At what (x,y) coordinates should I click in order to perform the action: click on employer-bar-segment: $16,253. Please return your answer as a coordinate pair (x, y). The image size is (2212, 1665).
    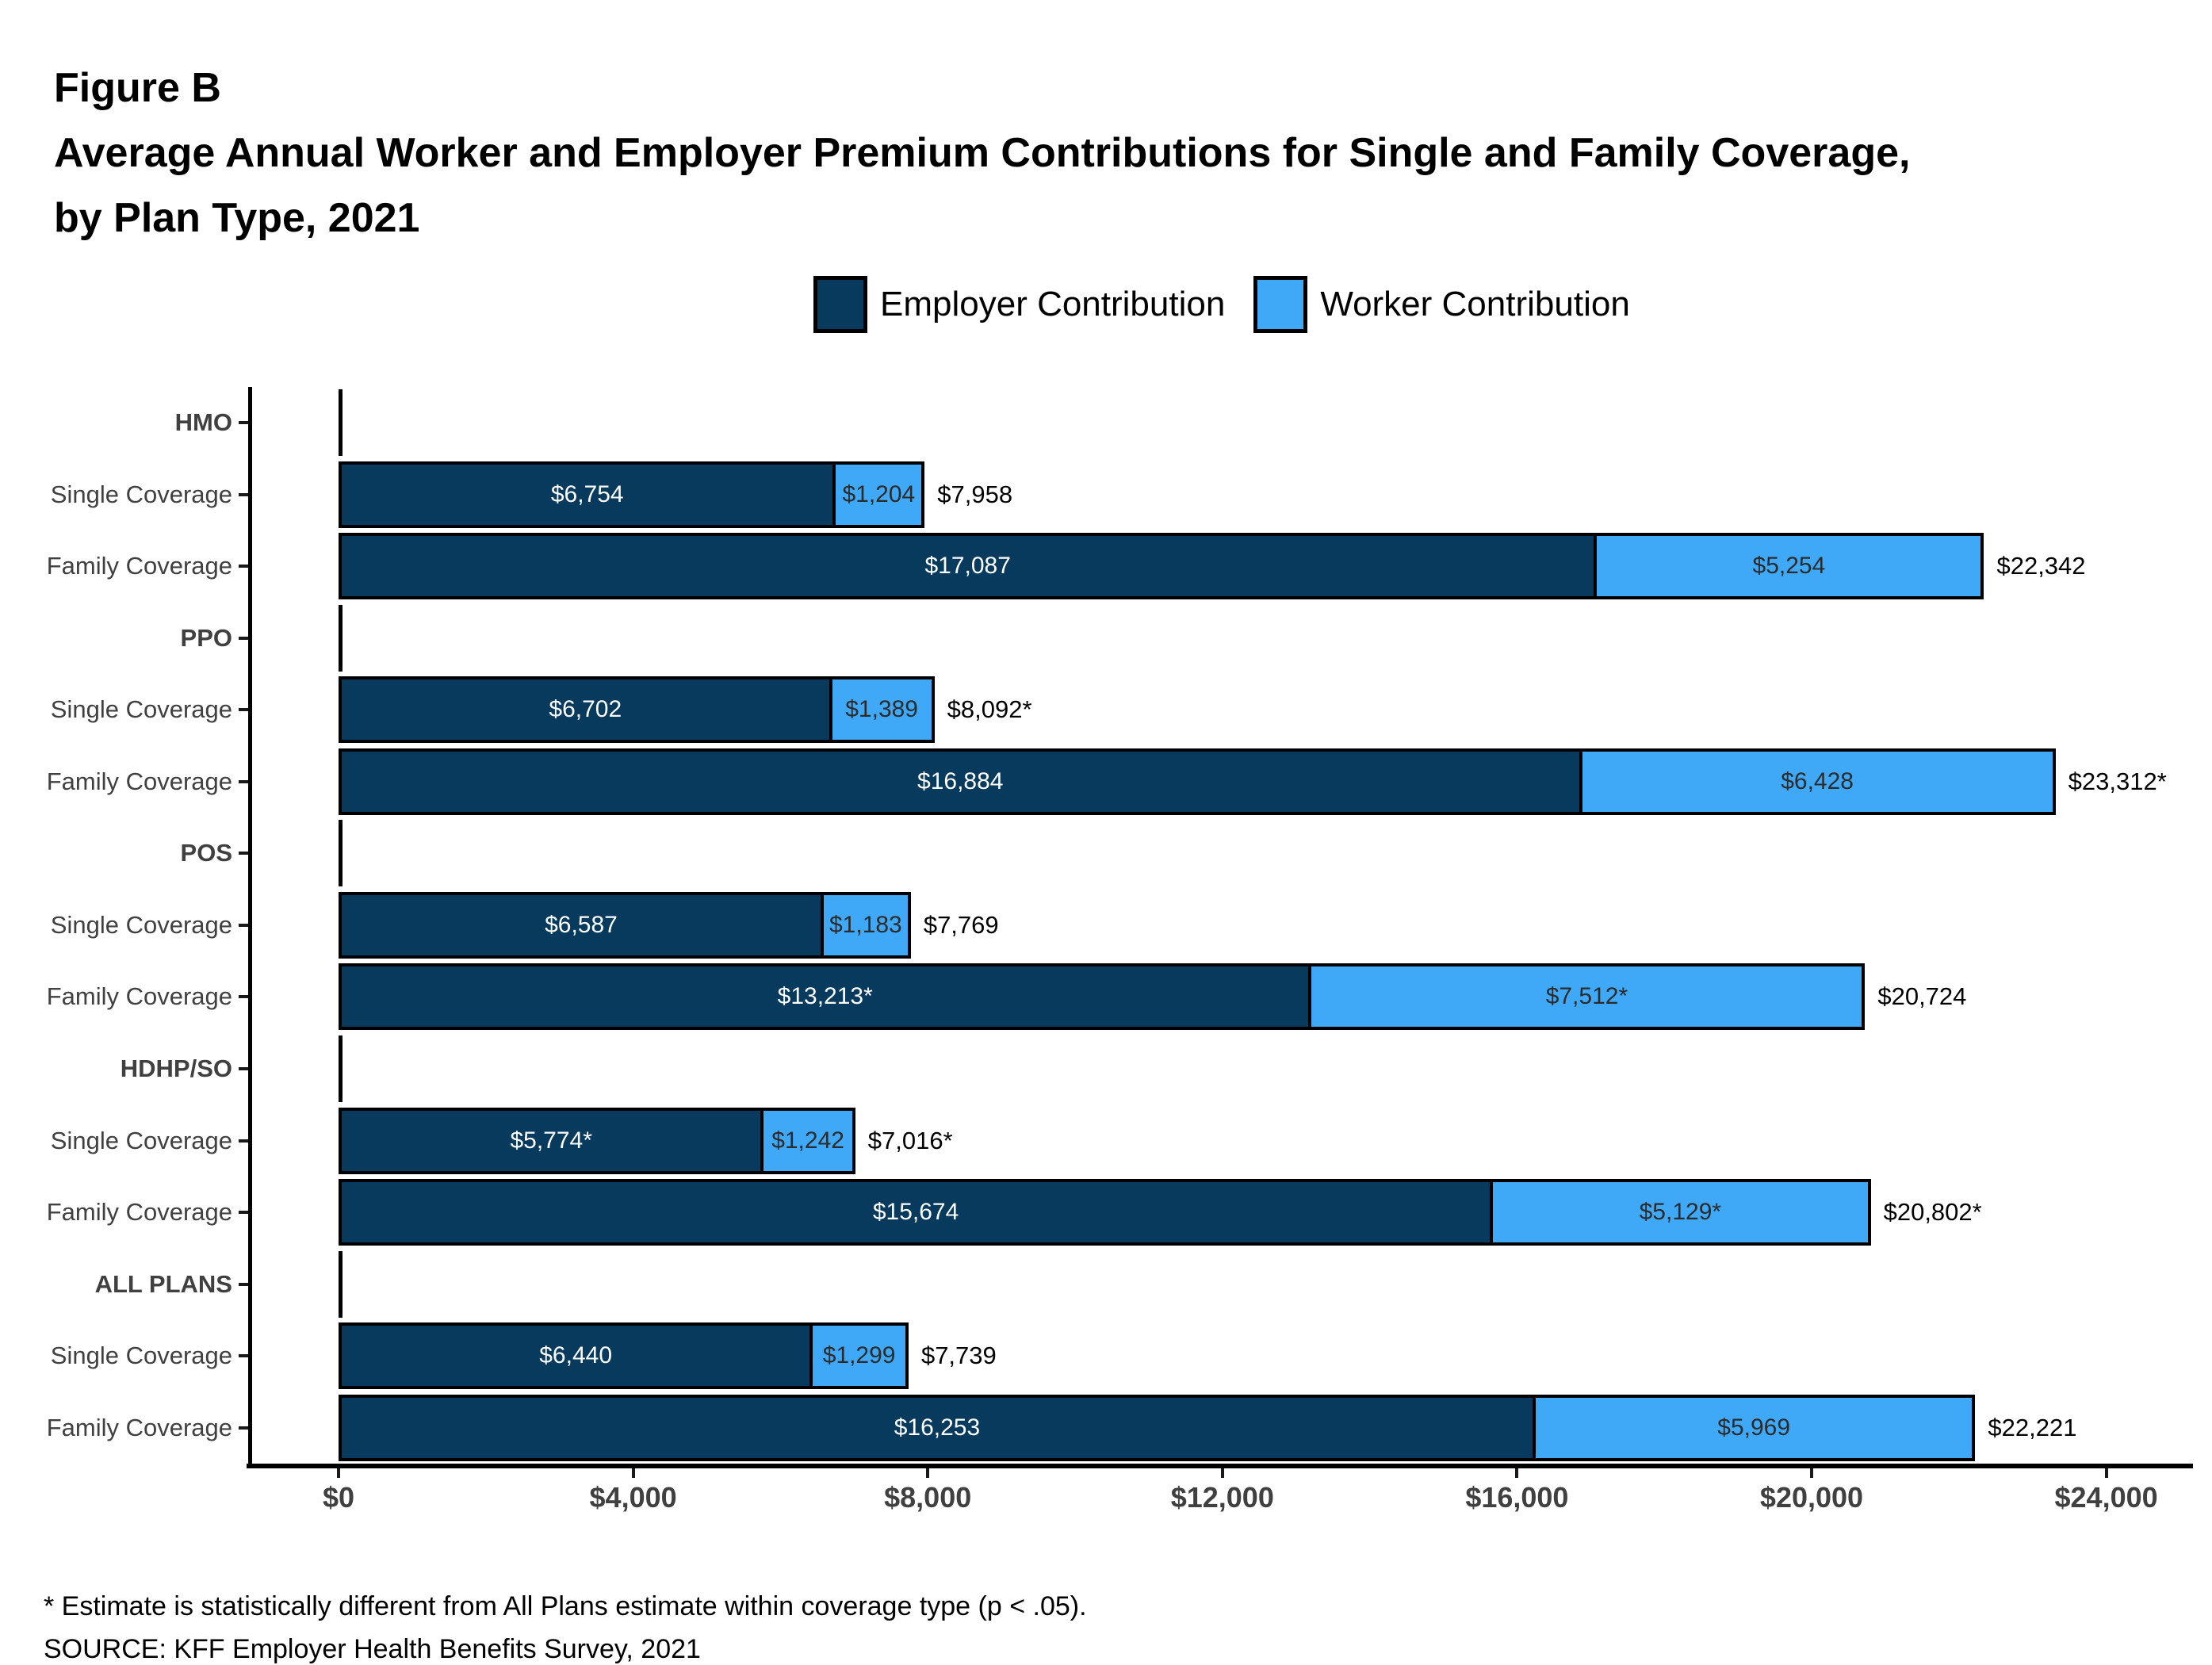
    Looking at the image, I should click on (937, 1427).